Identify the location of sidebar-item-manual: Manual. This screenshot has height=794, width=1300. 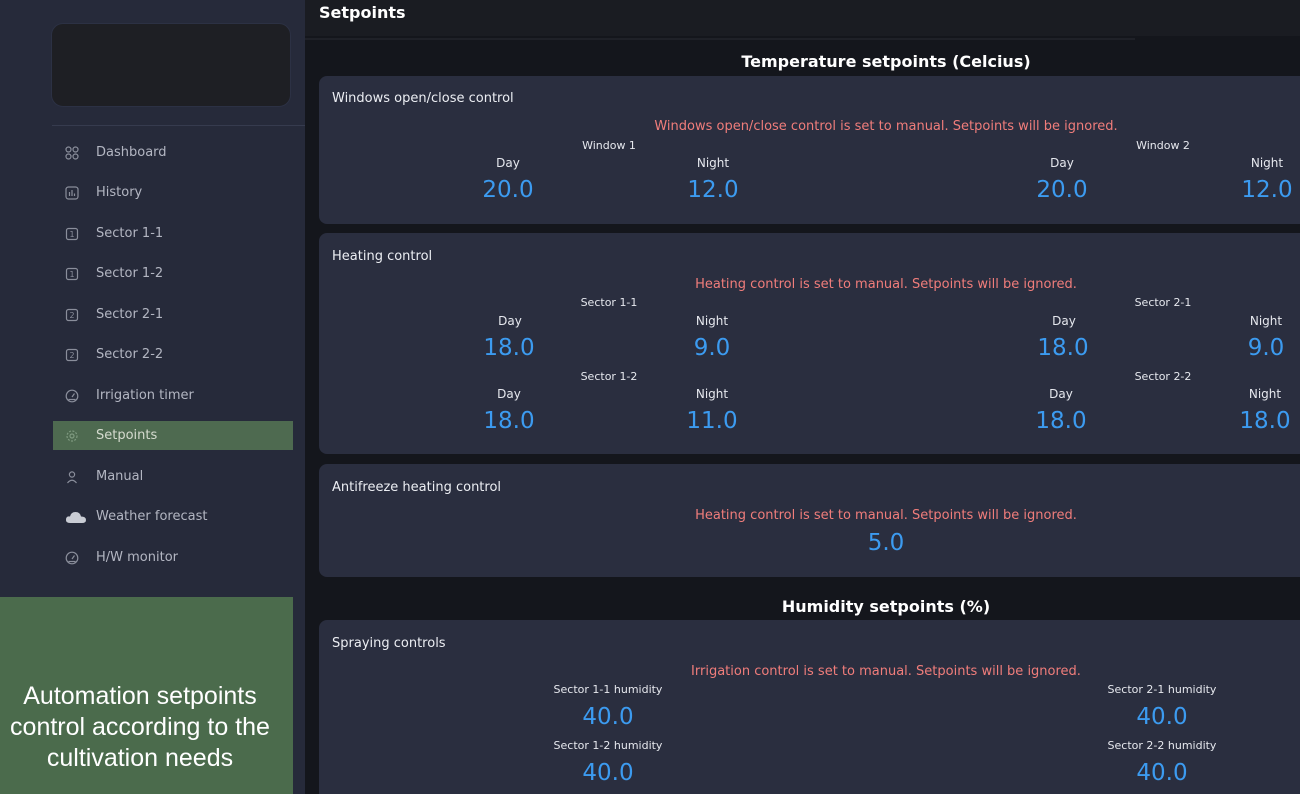
(173, 476).